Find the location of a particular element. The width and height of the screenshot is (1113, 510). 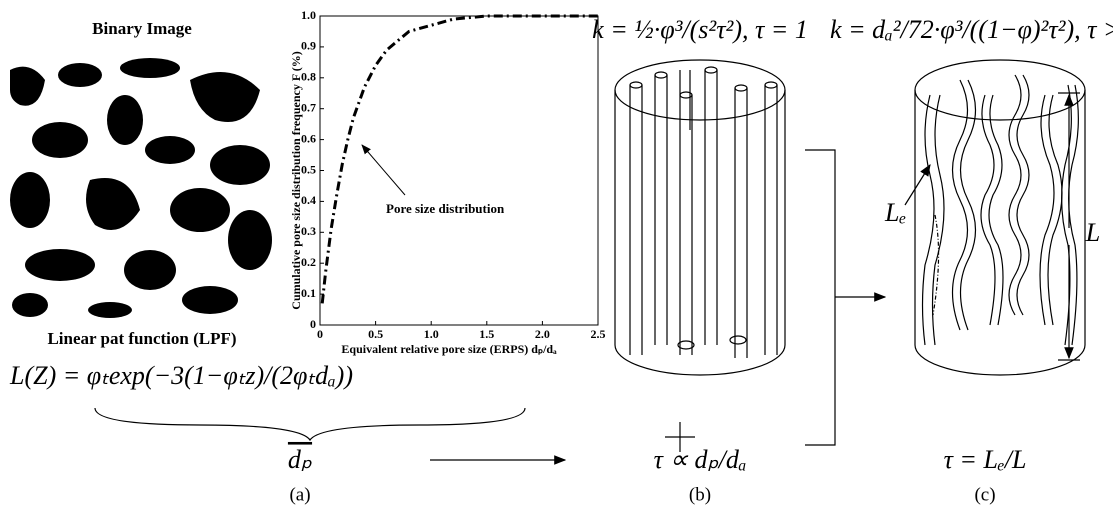

mean-size: dₚ is located at coordinates (300, 459).